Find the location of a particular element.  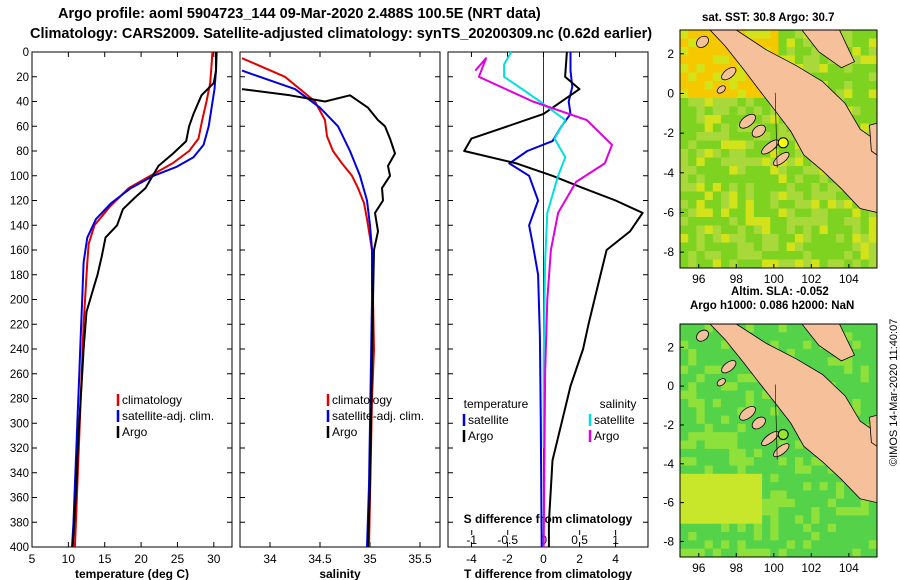

map-y-tick-label: -4 is located at coordinates (668, 464).